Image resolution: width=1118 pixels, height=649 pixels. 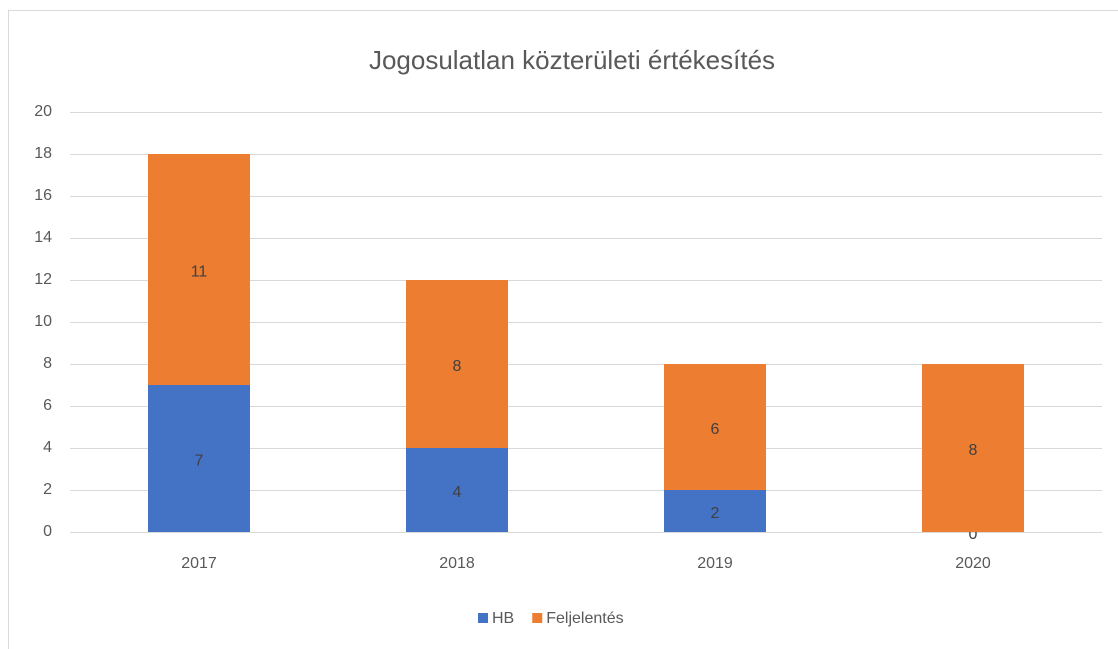 What do you see at coordinates (199, 563) in the screenshot?
I see `x-tick-label: 2017` at bounding box center [199, 563].